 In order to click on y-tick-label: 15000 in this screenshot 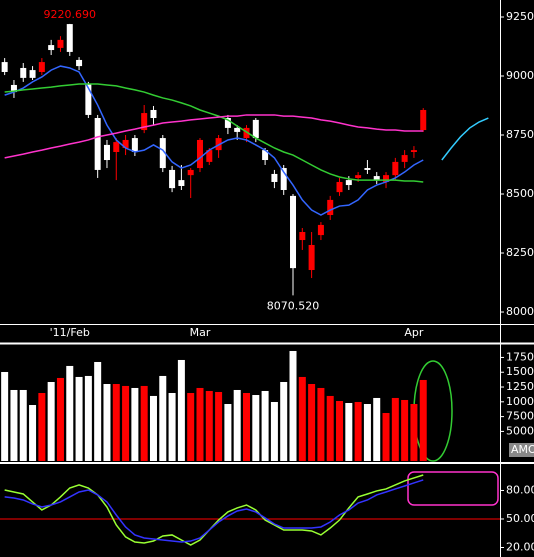, I will do `click(520, 371)`.